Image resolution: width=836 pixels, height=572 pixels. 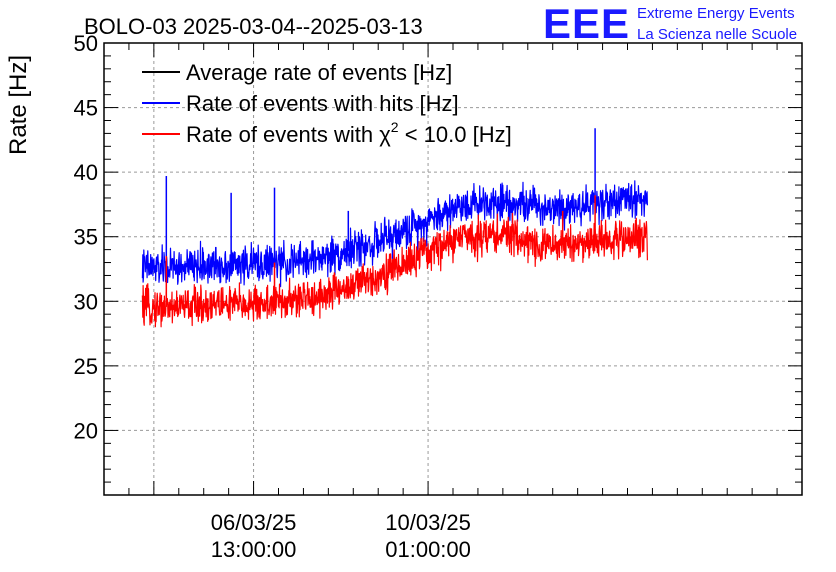 What do you see at coordinates (253, 26) in the screenshot?
I see `chart-title: BOLO-03 2025-03-04--2025-03-13` at bounding box center [253, 26].